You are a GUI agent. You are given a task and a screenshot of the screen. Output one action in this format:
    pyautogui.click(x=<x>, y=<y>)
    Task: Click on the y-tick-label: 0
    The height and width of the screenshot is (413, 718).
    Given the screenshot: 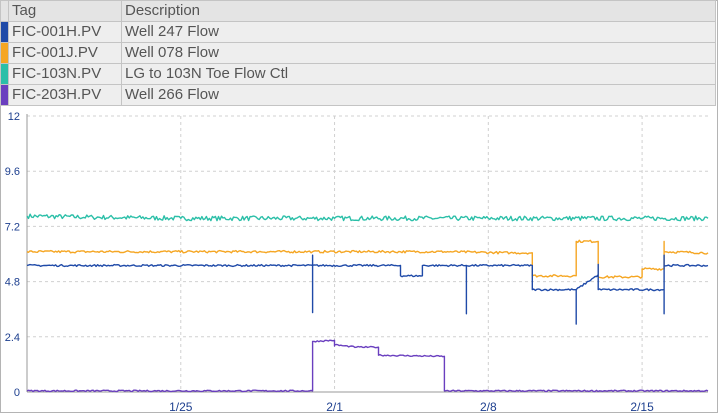 What is the action you would take?
    pyautogui.click(x=17, y=393)
    